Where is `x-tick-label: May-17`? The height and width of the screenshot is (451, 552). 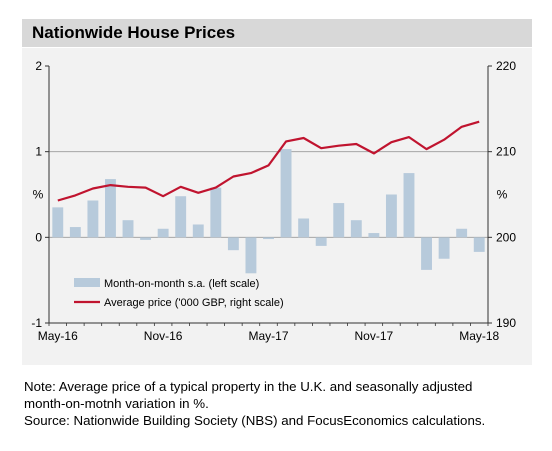
x-tick-label: May-17 is located at coordinates (268, 336).